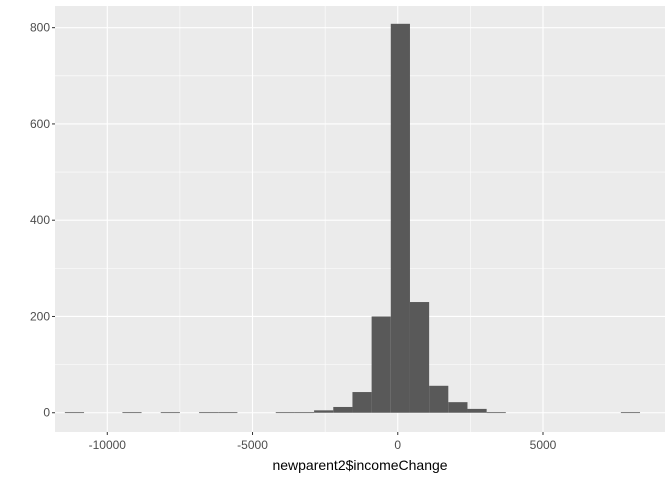 The width and height of the screenshot is (672, 480). What do you see at coordinates (397, 445) in the screenshot?
I see `x-tick-label: 0` at bounding box center [397, 445].